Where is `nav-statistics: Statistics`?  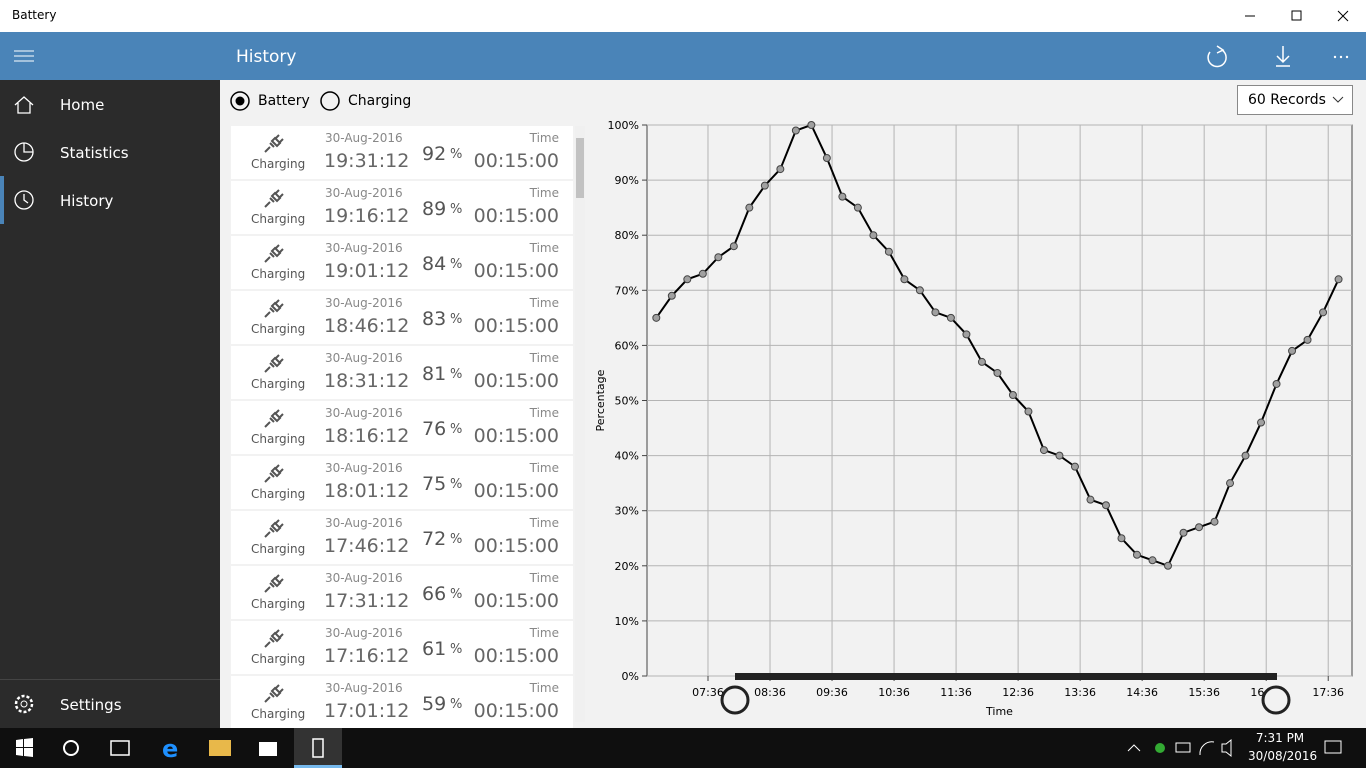 nav-statistics: Statistics is located at coordinates (94, 153).